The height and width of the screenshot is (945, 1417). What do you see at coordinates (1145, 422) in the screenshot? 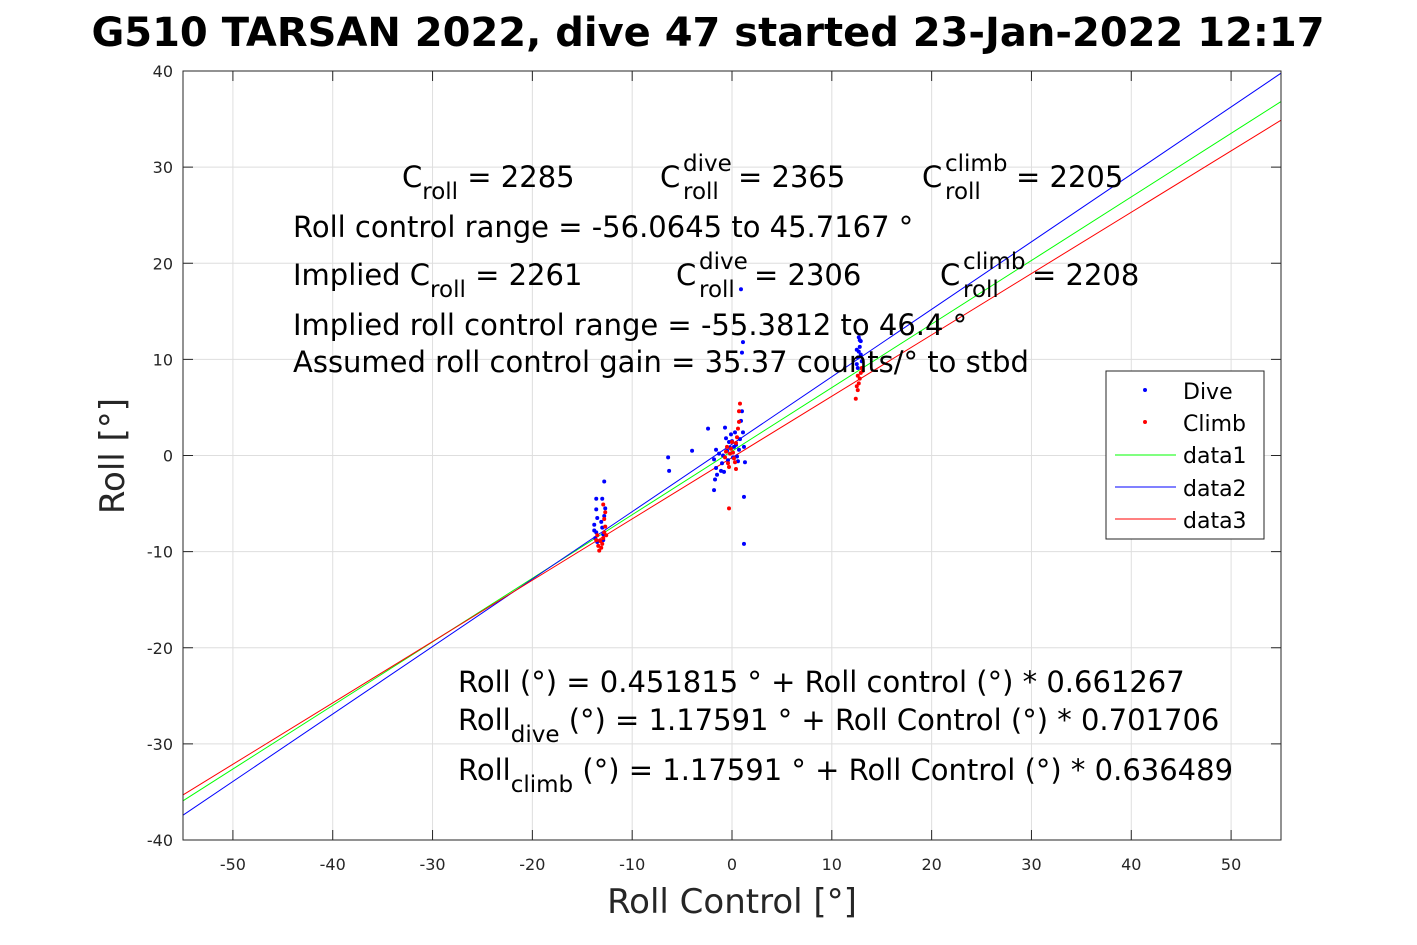
I see `legend-marker-climb` at bounding box center [1145, 422].